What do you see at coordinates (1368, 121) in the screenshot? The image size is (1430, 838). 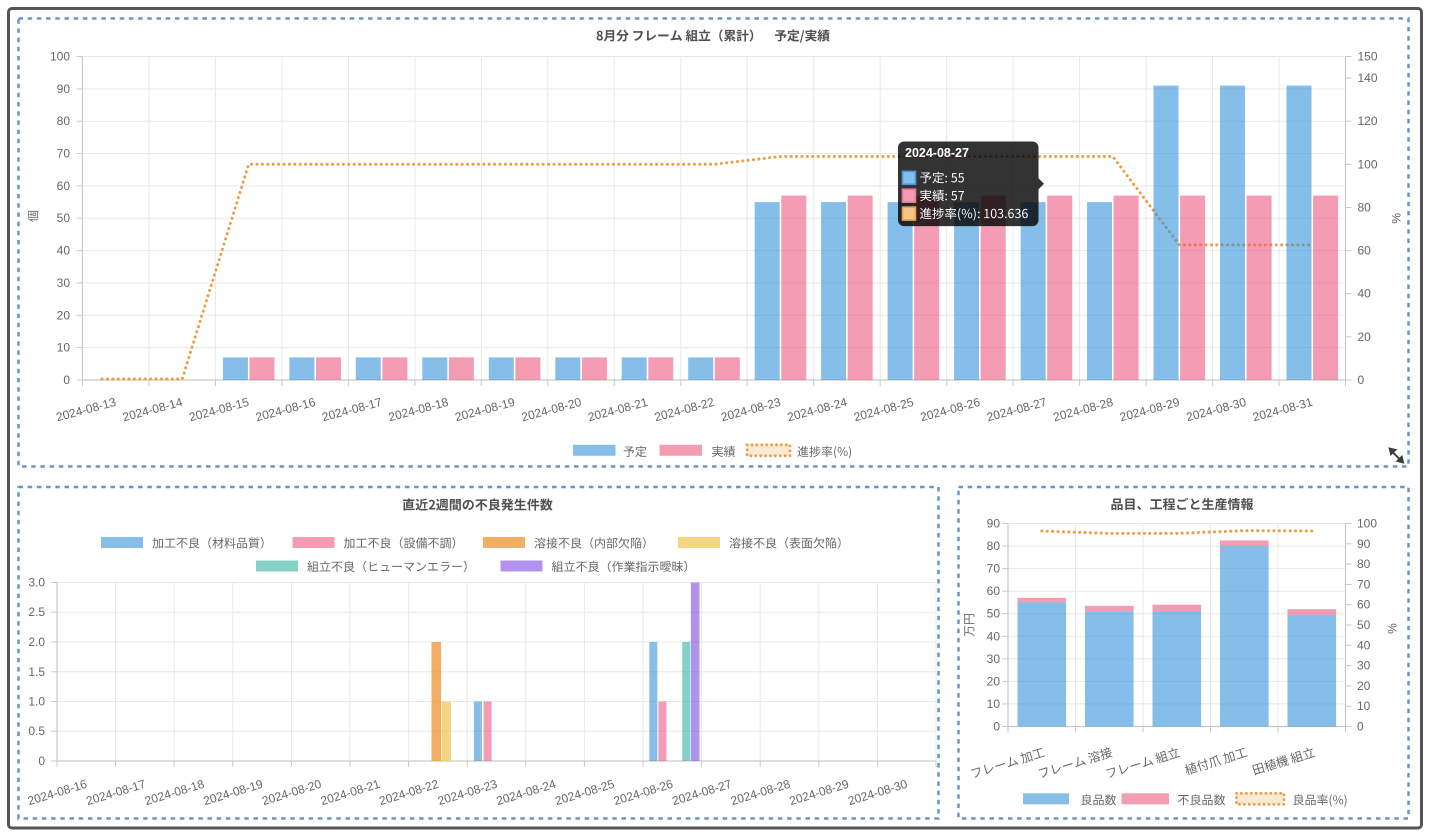 I see `svg-text: 120` at bounding box center [1368, 121].